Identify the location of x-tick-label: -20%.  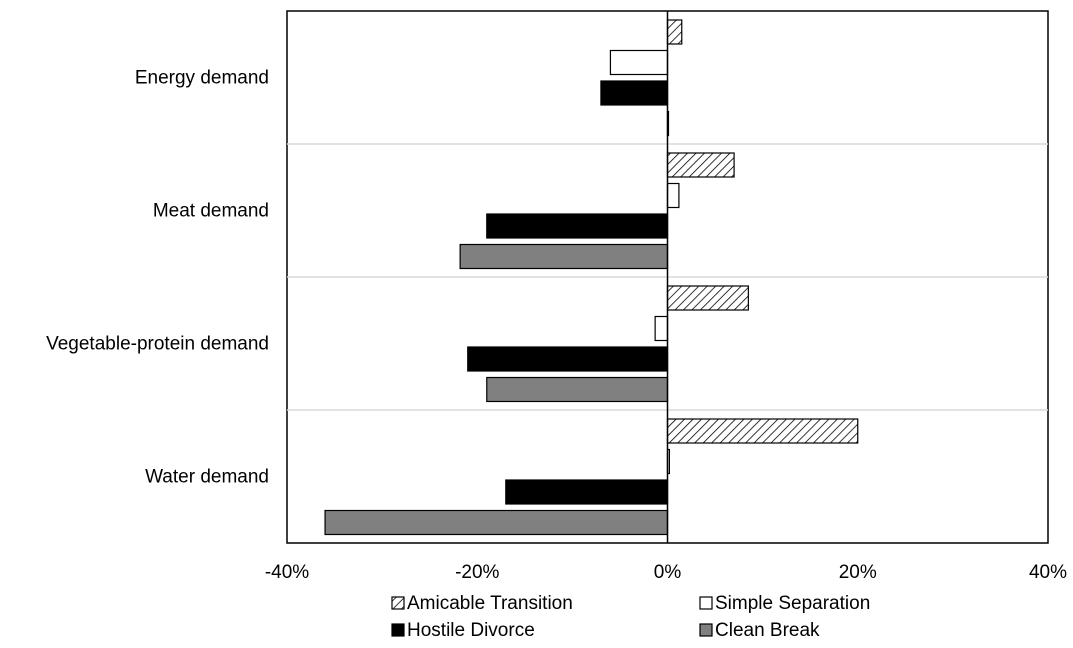
(477, 572).